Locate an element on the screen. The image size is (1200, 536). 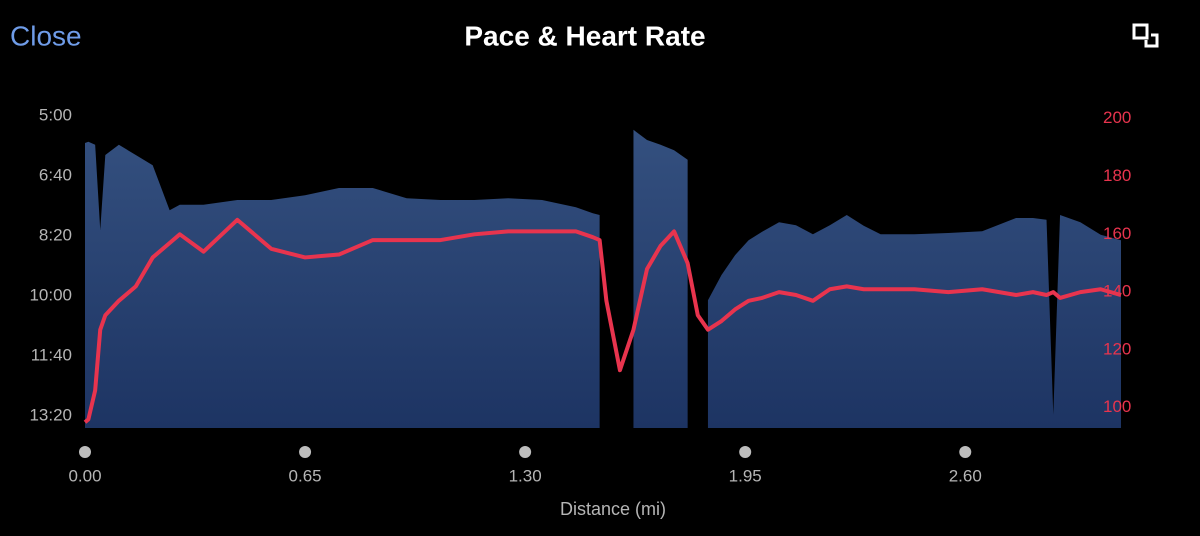
x-tick-label: 0.65 is located at coordinates (305, 475).